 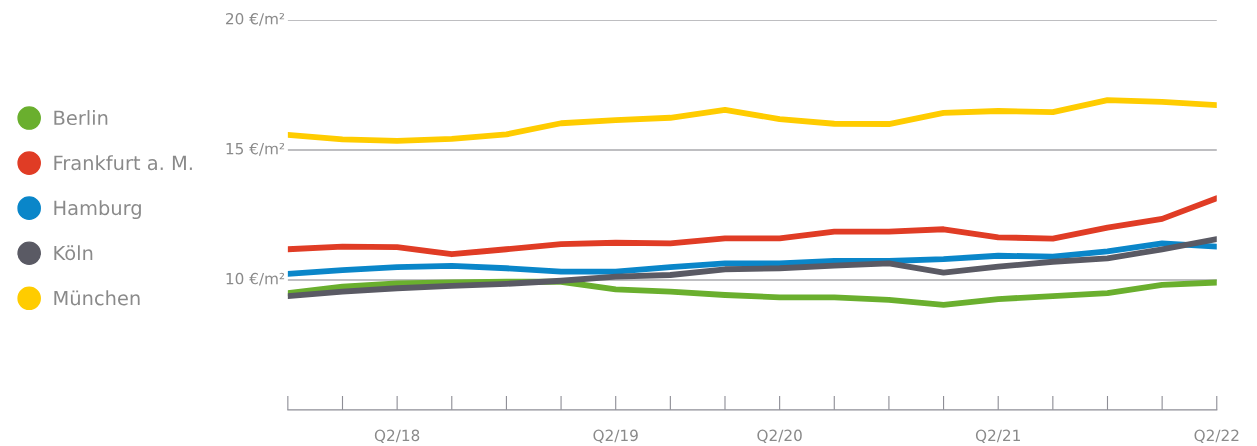 What do you see at coordinates (97, 298) in the screenshot?
I see `legend-label: München` at bounding box center [97, 298].